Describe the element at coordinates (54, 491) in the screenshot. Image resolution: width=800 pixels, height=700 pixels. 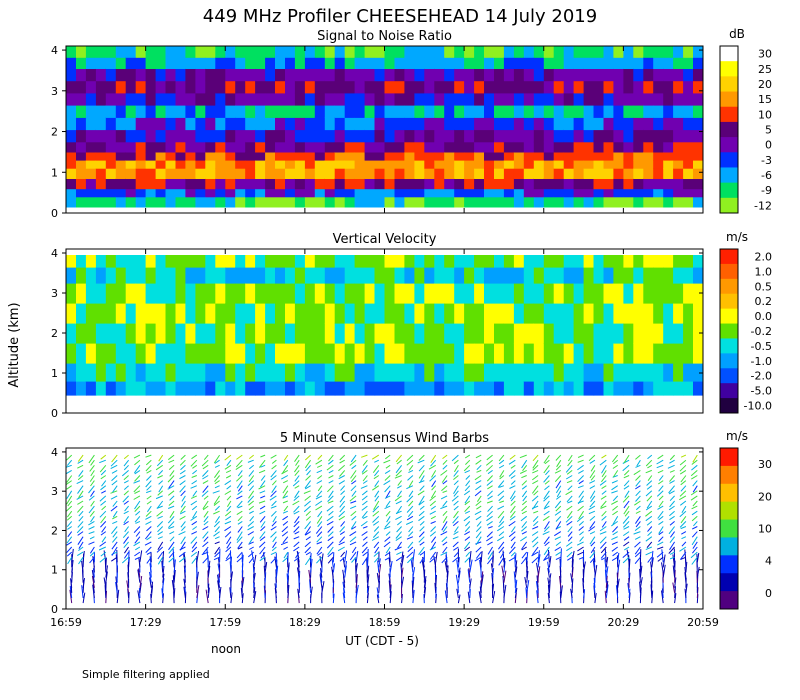
I see `y-tick-label: 3` at that location.